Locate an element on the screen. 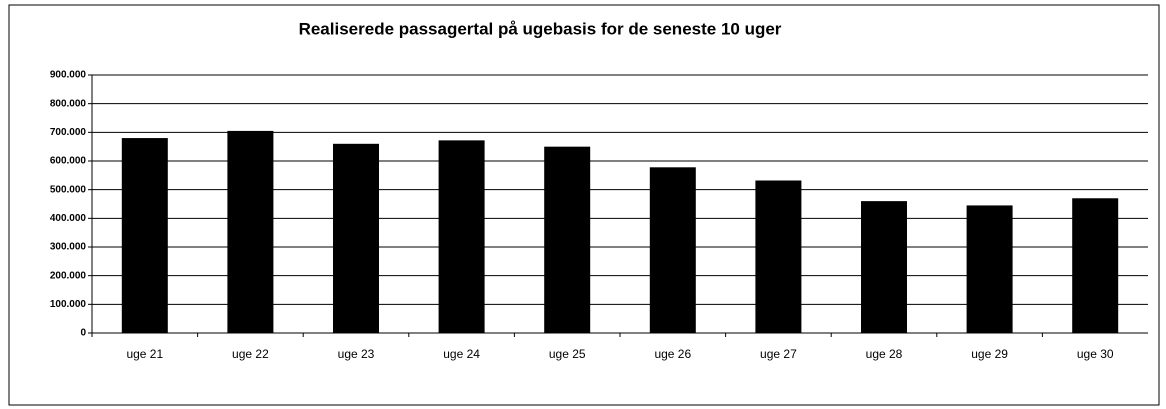 The height and width of the screenshot is (409, 1166). x-tick-label: uge 21 is located at coordinates (144, 354).